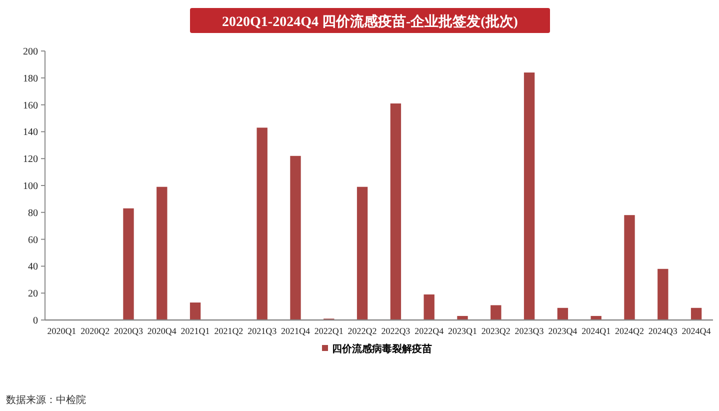 Image resolution: width=719 pixels, height=411 pixels. Describe the element at coordinates (33, 267) in the screenshot. I see `y-tick-label: 40` at that location.